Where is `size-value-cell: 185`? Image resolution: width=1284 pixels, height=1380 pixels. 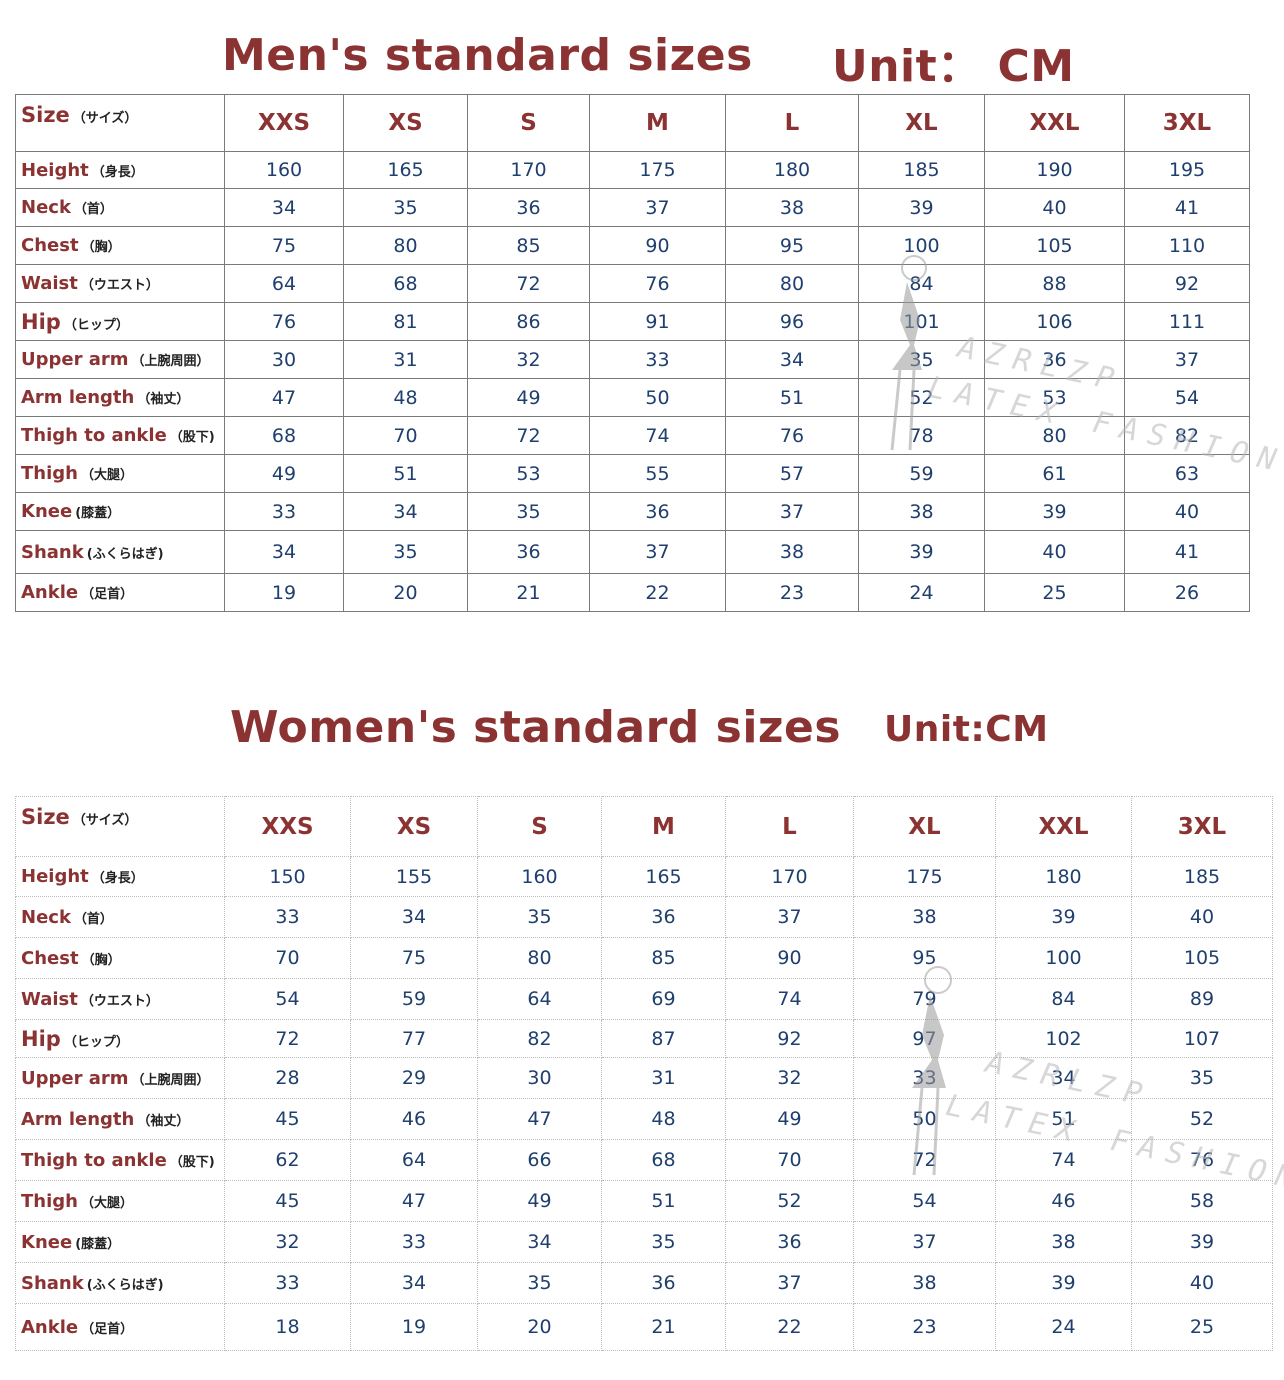
size-value-cell: 185 is located at coordinates (1202, 876).